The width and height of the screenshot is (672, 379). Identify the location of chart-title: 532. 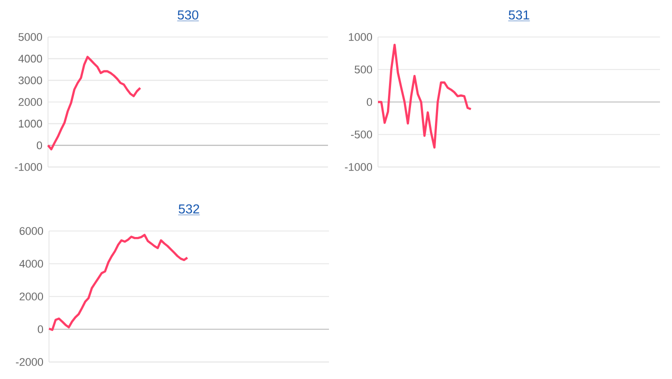
(189, 209).